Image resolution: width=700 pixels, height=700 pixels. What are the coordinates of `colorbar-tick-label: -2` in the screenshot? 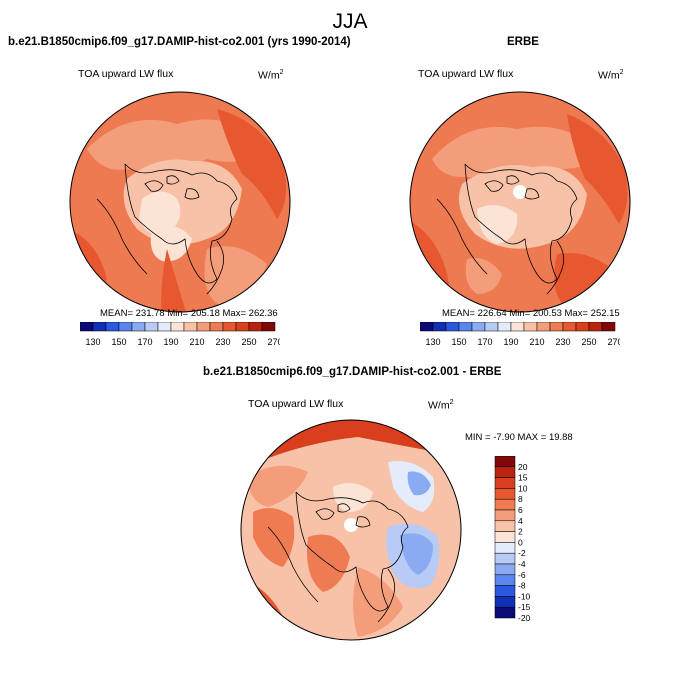 It's located at (522, 553).